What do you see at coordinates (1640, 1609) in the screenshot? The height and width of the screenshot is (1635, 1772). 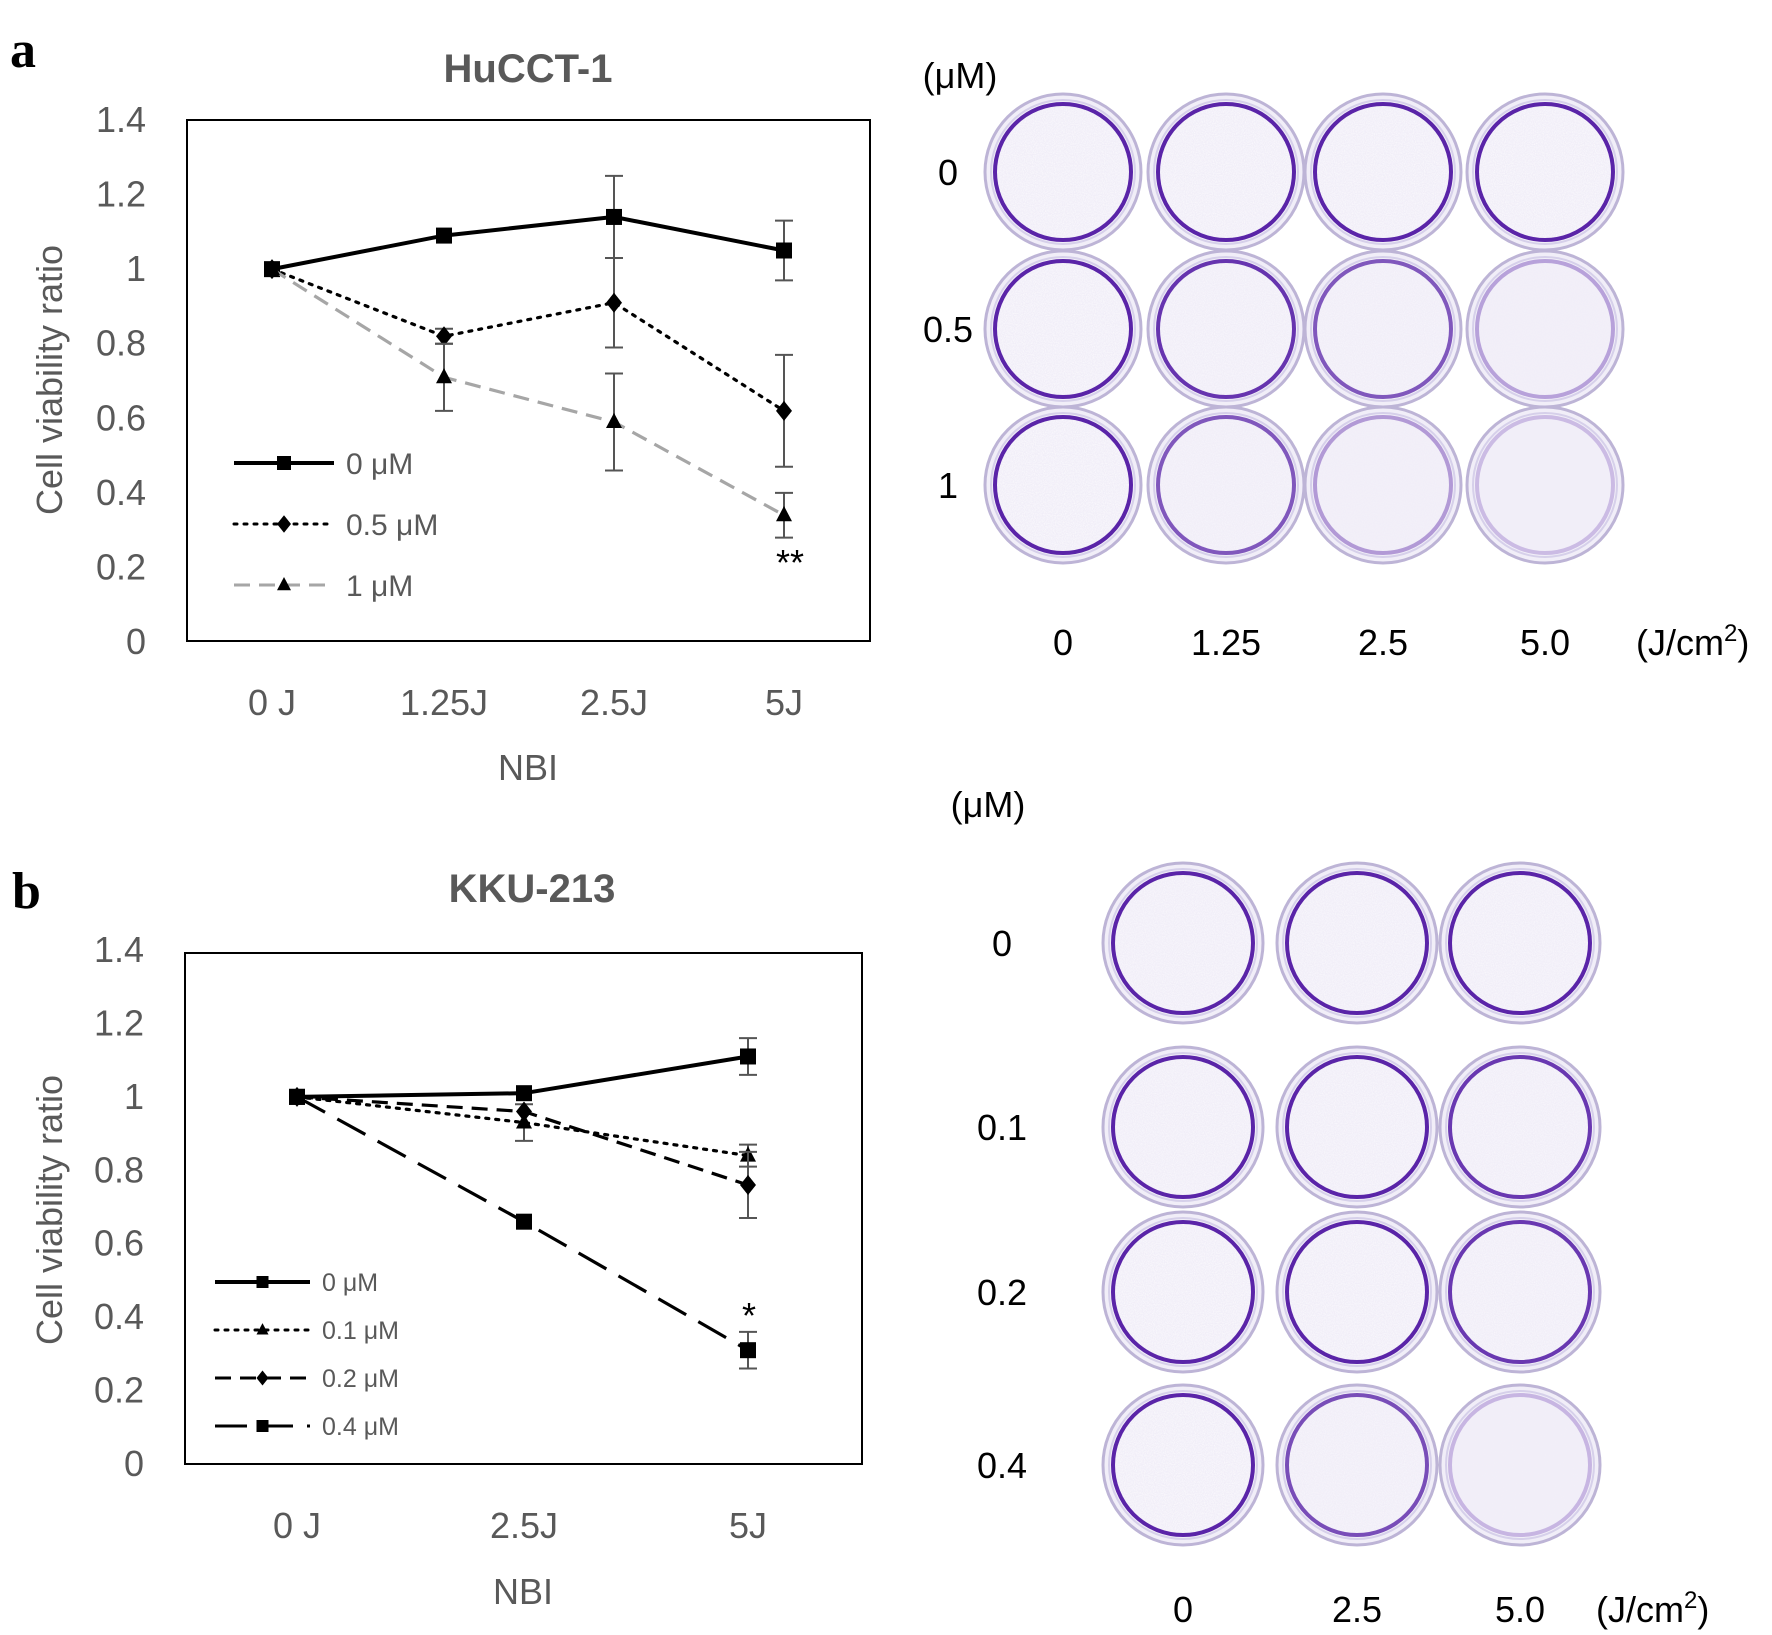 I see `plates-b-dose-unit-text: (J/cm` at bounding box center [1640, 1609].